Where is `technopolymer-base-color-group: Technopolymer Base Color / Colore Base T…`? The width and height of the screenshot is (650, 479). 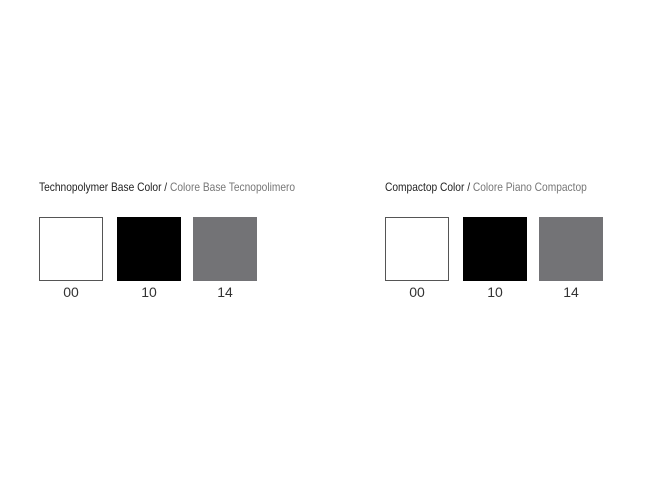 technopolymer-base-color-group: Technopolymer Base Color / Colore Base T… is located at coordinates (189, 240).